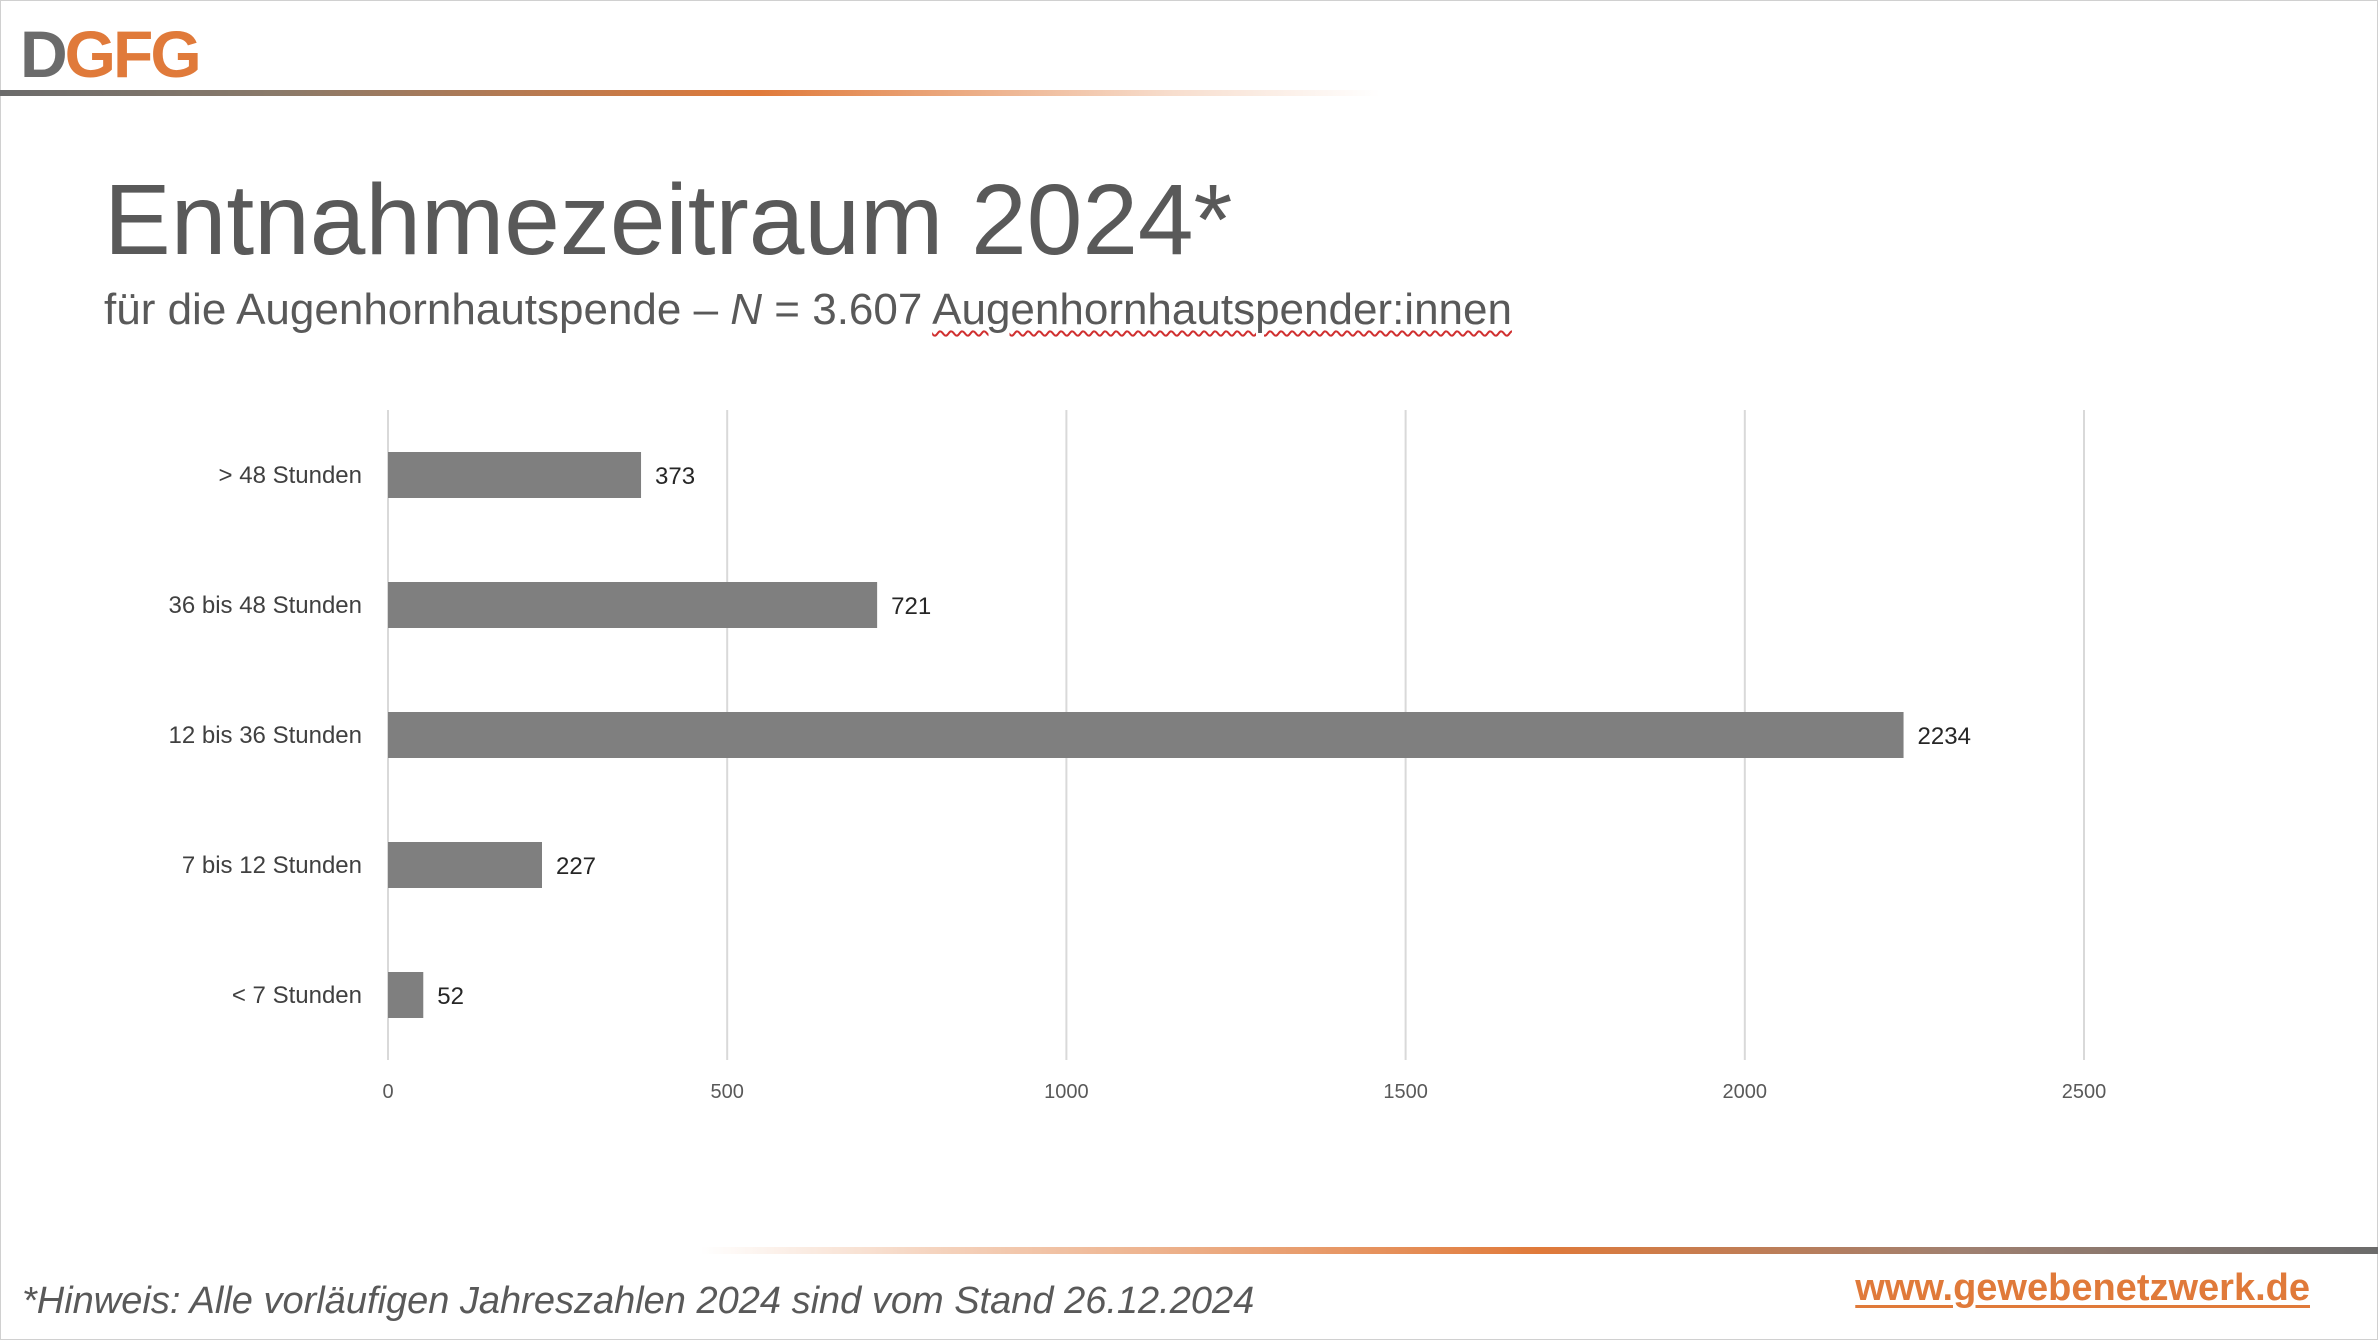 The width and height of the screenshot is (2378, 1340). Describe the element at coordinates (133, 54) in the screenshot. I see `logo-letters-gfg: GFG` at that location.